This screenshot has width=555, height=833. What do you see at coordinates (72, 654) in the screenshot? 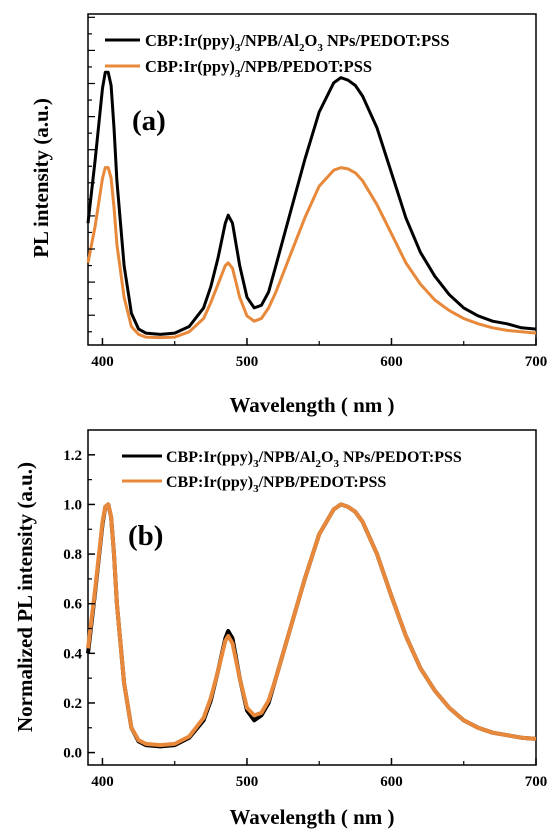
I see `y-tick-label: 0.4` at bounding box center [72, 654].